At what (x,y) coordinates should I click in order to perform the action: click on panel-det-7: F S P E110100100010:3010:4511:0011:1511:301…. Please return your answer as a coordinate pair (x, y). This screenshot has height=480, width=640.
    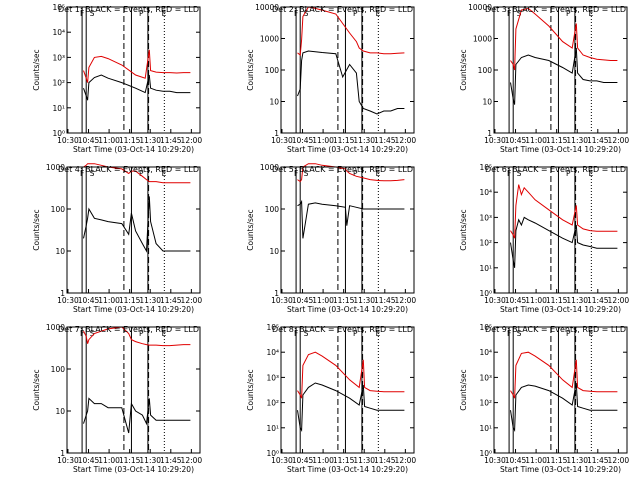
    Looking at the image, I should click on (117, 398).